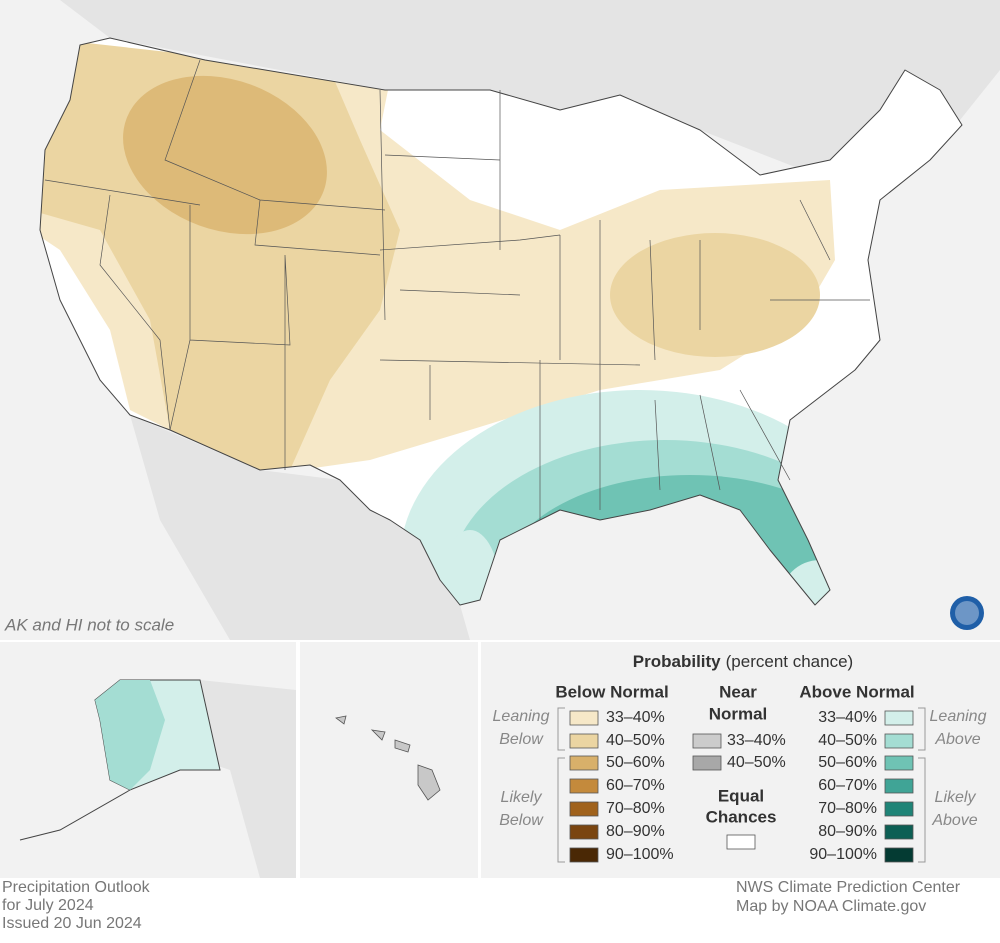 This screenshot has height=943, width=1000. What do you see at coordinates (522, 797) in the screenshot?
I see `likely-below: Likely` at bounding box center [522, 797].